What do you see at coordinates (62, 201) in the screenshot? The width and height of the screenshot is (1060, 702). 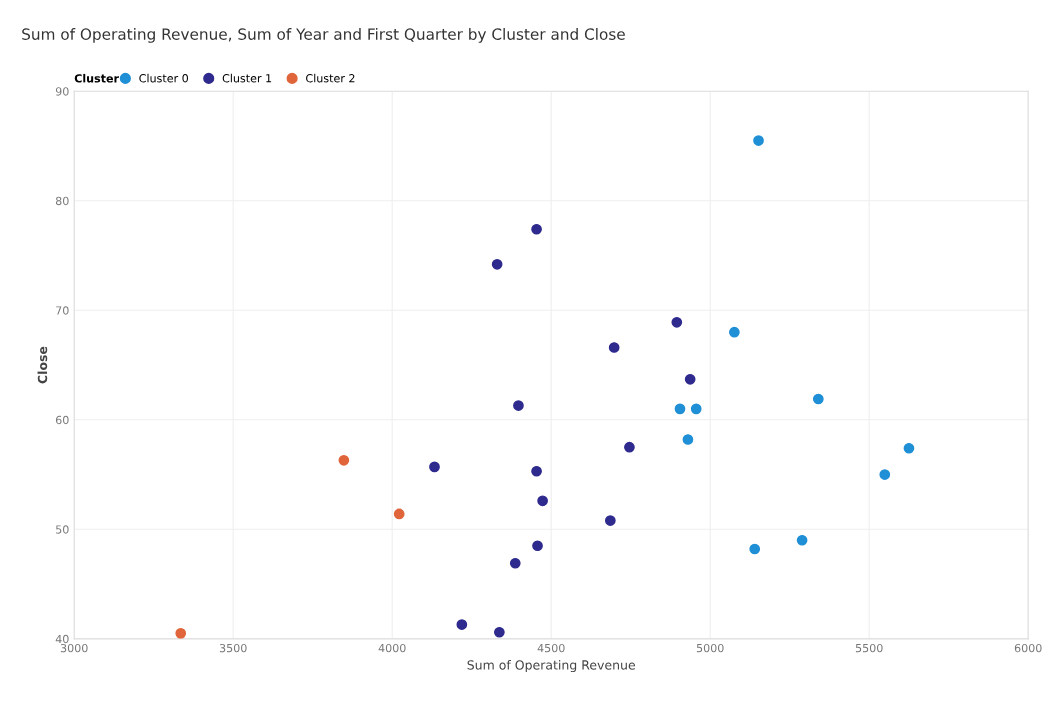 I see `y-tick-label: 80` at bounding box center [62, 201].